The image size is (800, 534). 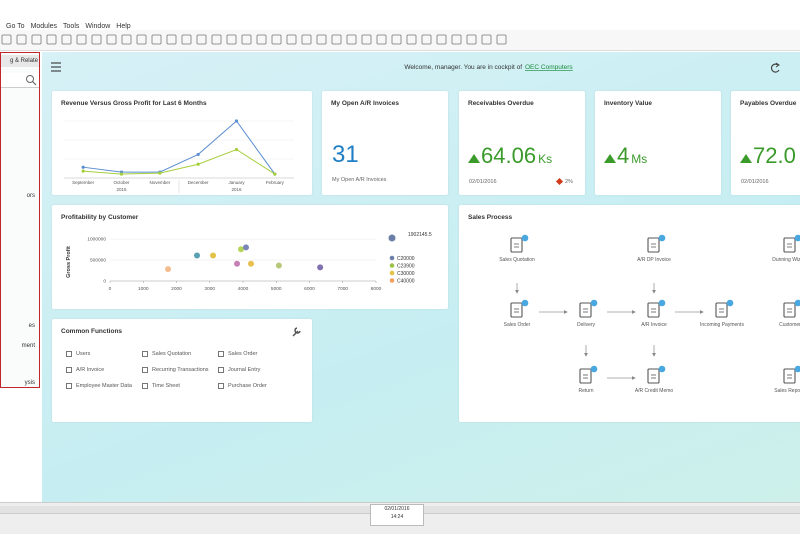 I want to click on process-node: Sales Quotation, so click(x=517, y=248).